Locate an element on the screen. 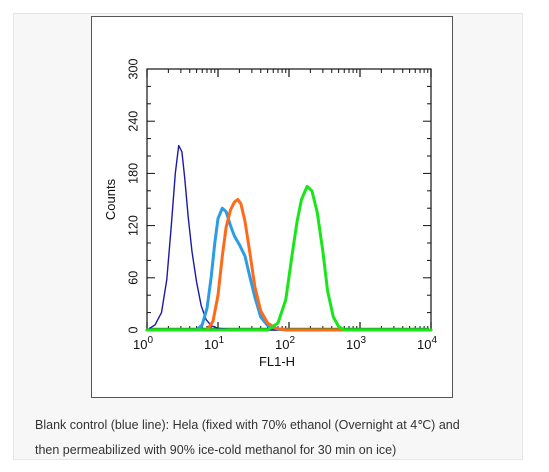 Image resolution: width=549 pixels, height=472 pixels. x-tick-label: 10⁰ is located at coordinates (143, 343).